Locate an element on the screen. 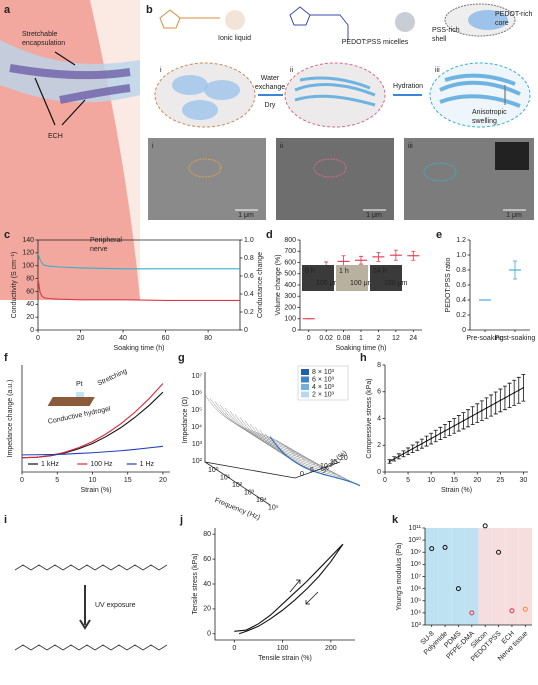 The image size is (538, 685). y-tick-label: 500 is located at coordinates (290, 274).